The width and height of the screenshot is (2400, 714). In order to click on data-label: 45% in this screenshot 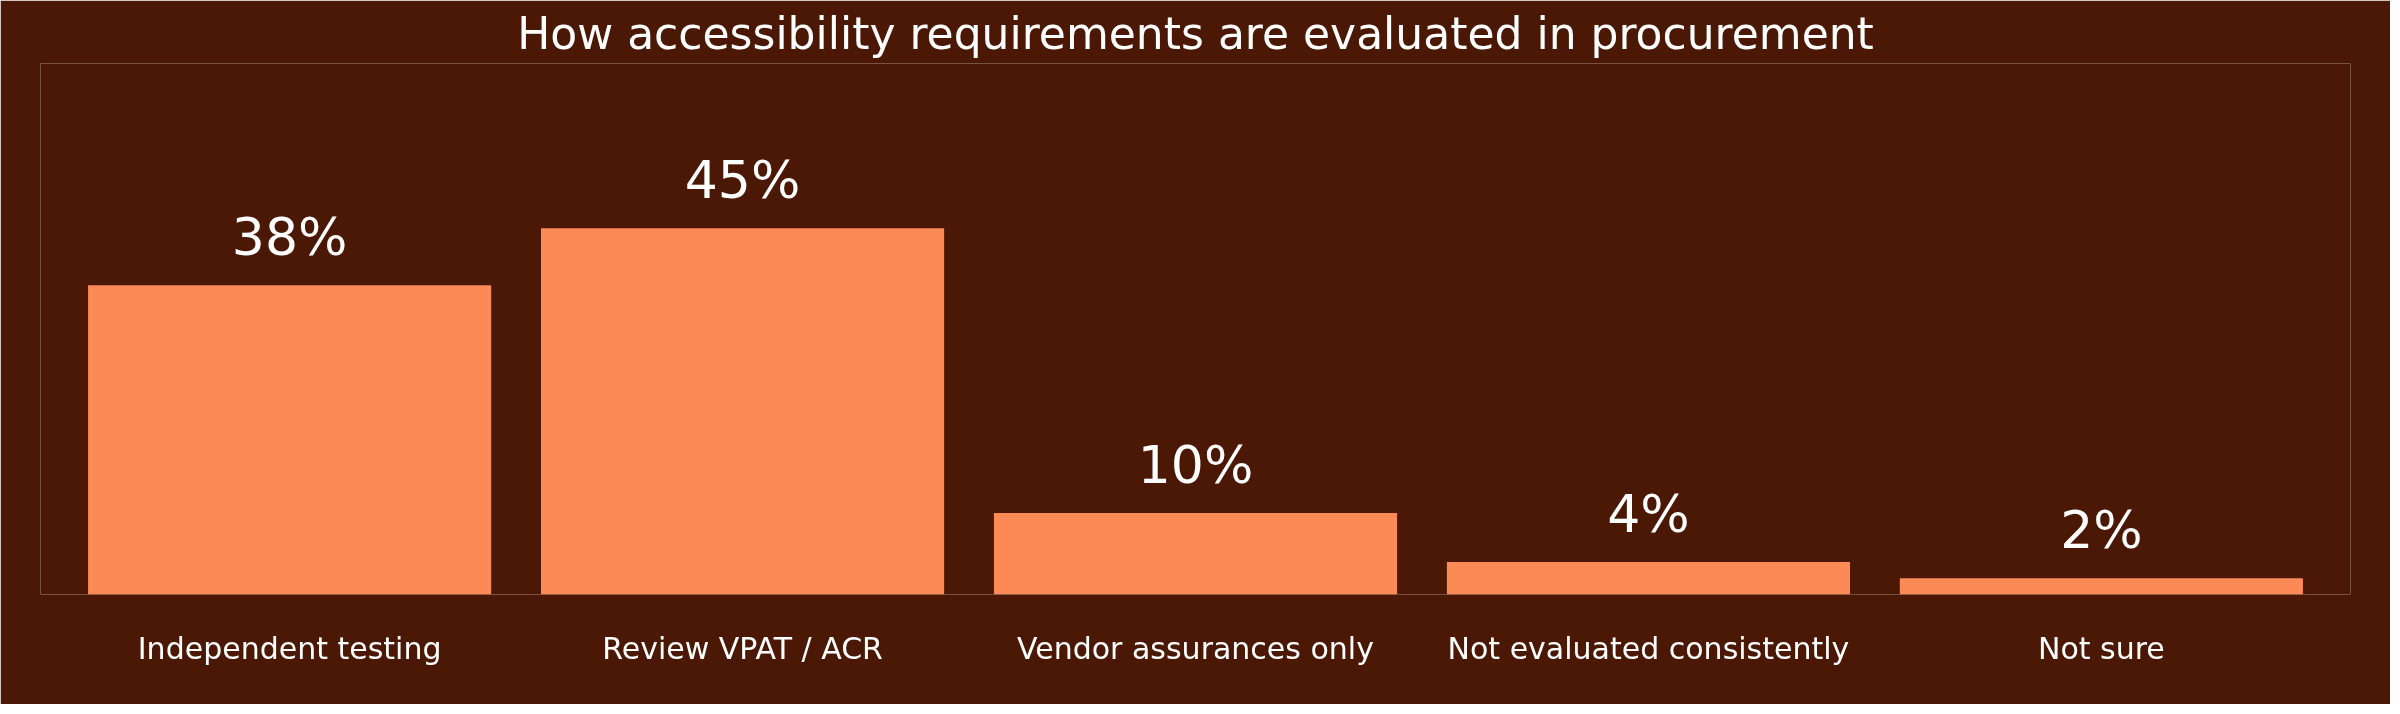, I will do `click(742, 180)`.